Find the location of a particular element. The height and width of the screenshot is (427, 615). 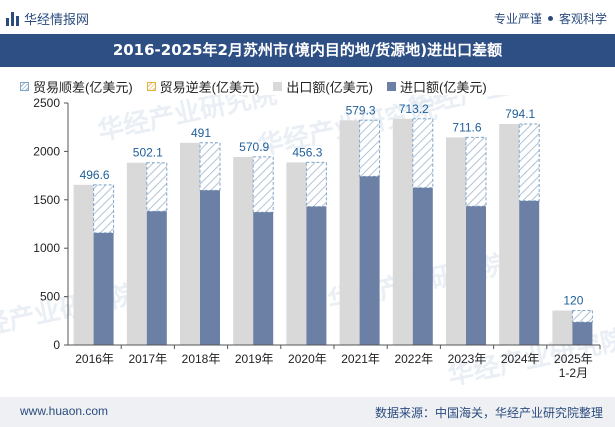

deficit-swatch-icon is located at coordinates (151, 86).